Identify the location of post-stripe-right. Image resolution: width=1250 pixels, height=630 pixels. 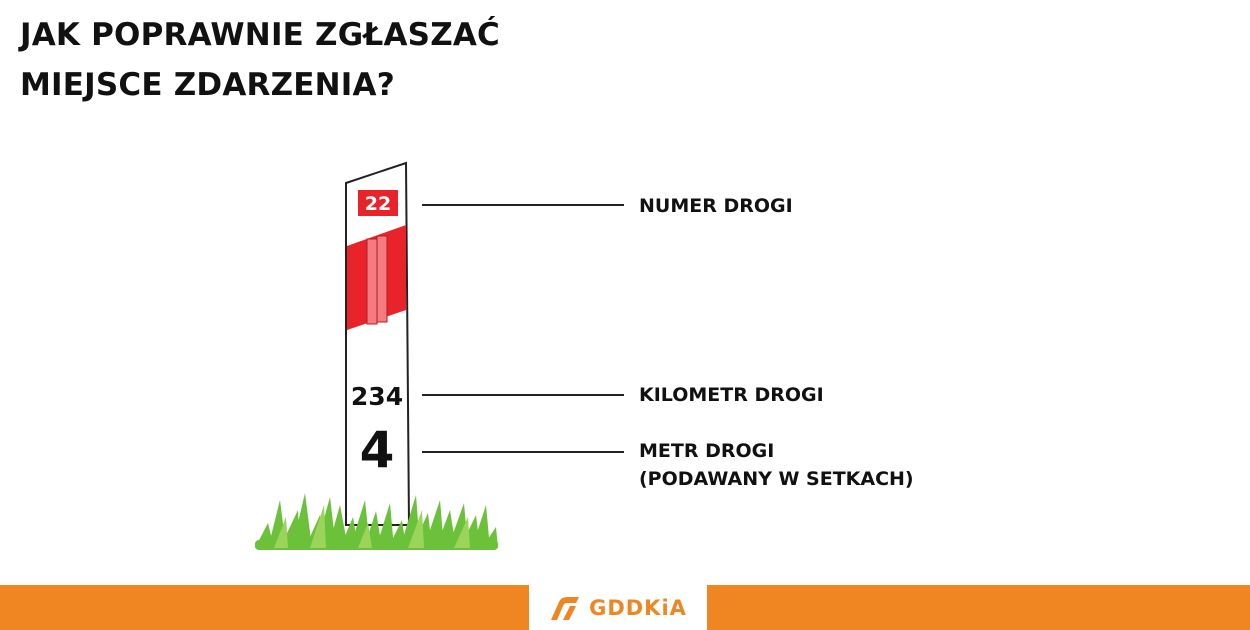
(382, 279).